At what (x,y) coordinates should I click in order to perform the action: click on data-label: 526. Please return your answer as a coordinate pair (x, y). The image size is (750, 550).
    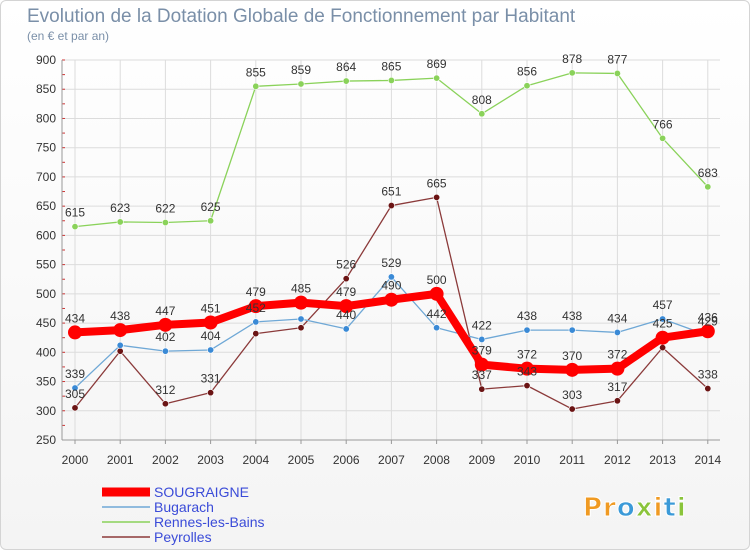
    Looking at the image, I should click on (346, 265).